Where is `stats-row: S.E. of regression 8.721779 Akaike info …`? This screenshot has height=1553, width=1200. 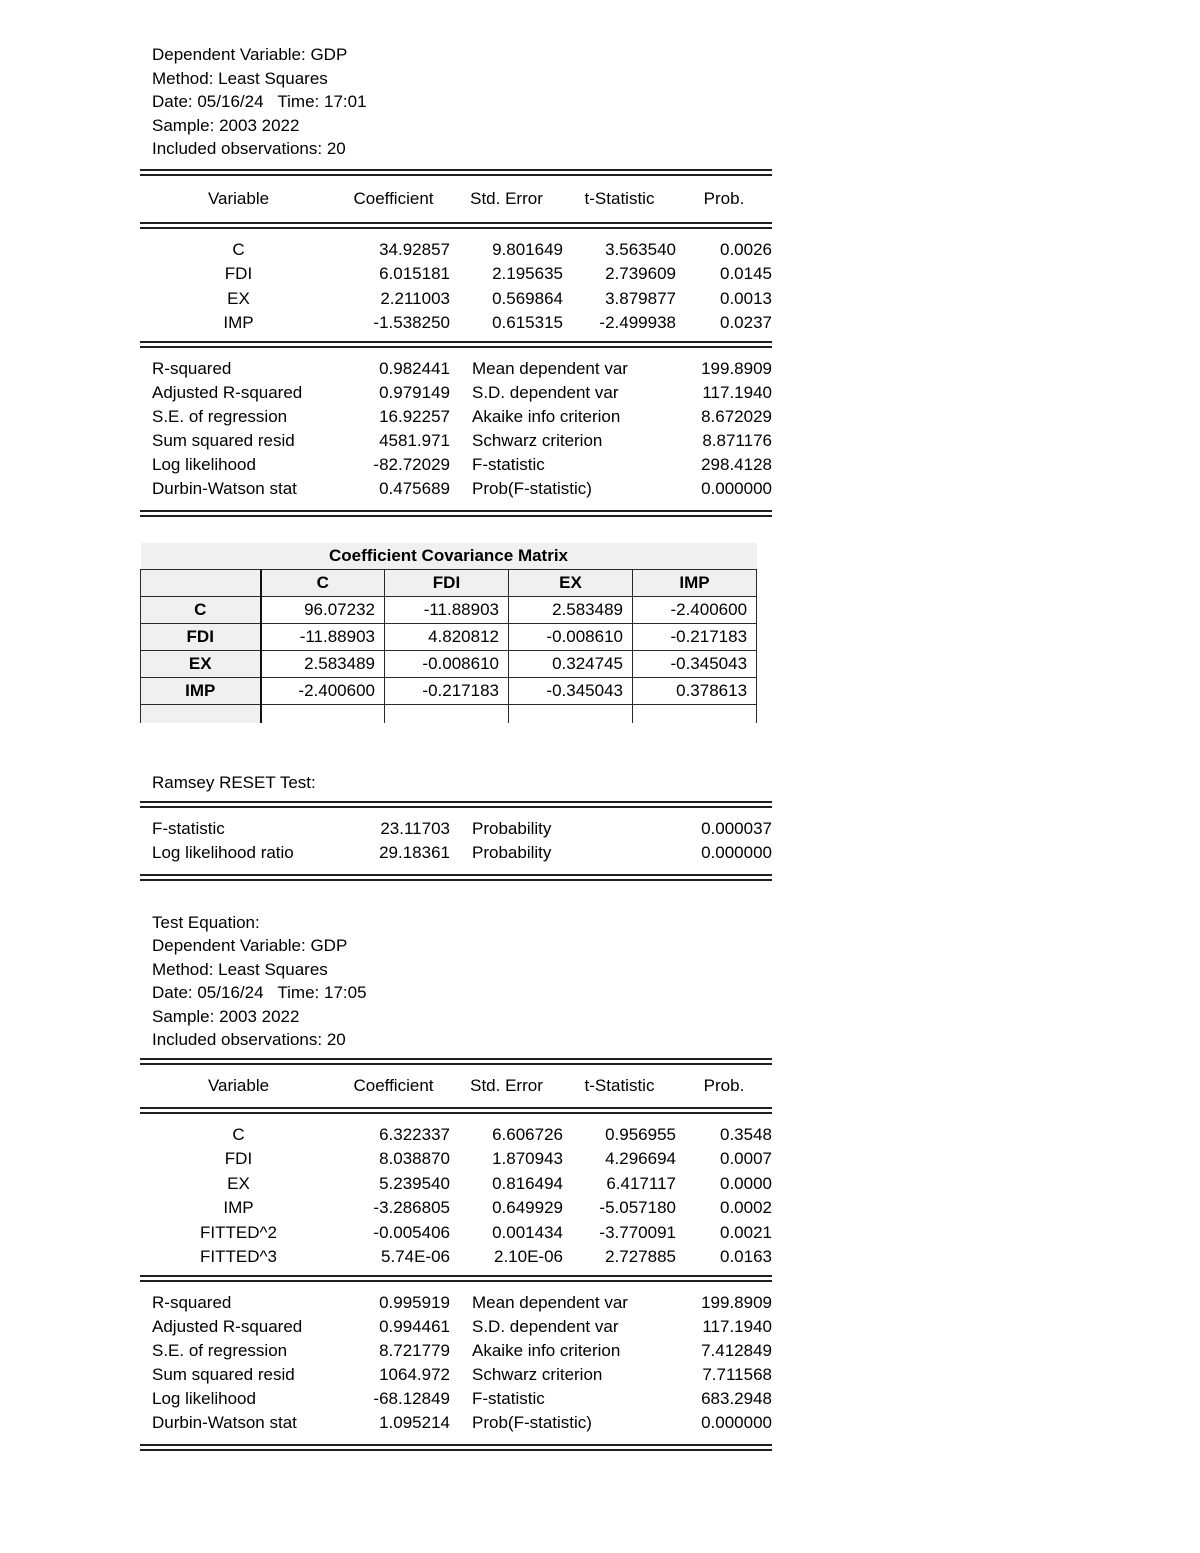
stats-row: S.E. of regression 8.721779 Akaike info … is located at coordinates (456, 1351).